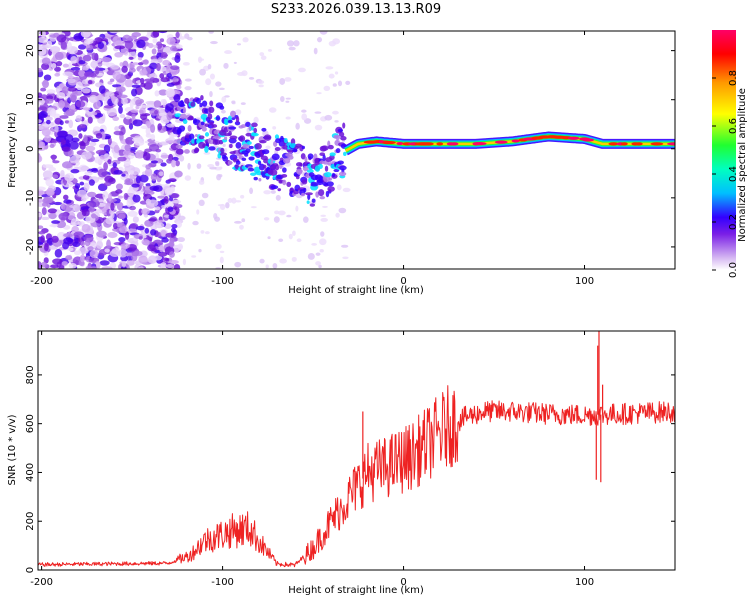 This screenshot has width=750, height=600. What do you see at coordinates (356, 9) in the screenshot?
I see `chart-title: S233.2026.039.13.13.R09` at bounding box center [356, 9].